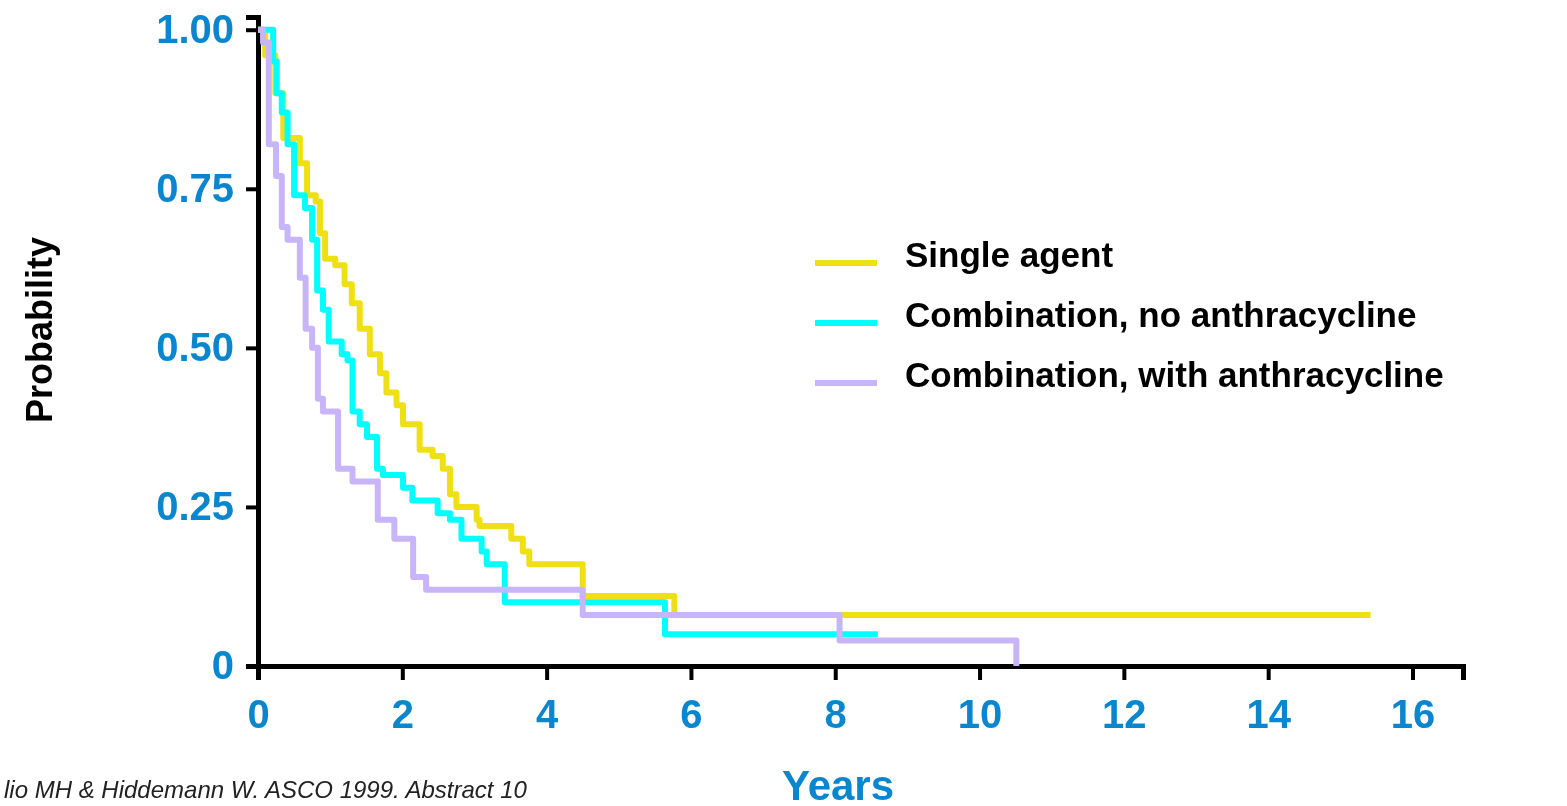  I want to click on legend-label: Combination, no anthracycline, so click(1161, 315).